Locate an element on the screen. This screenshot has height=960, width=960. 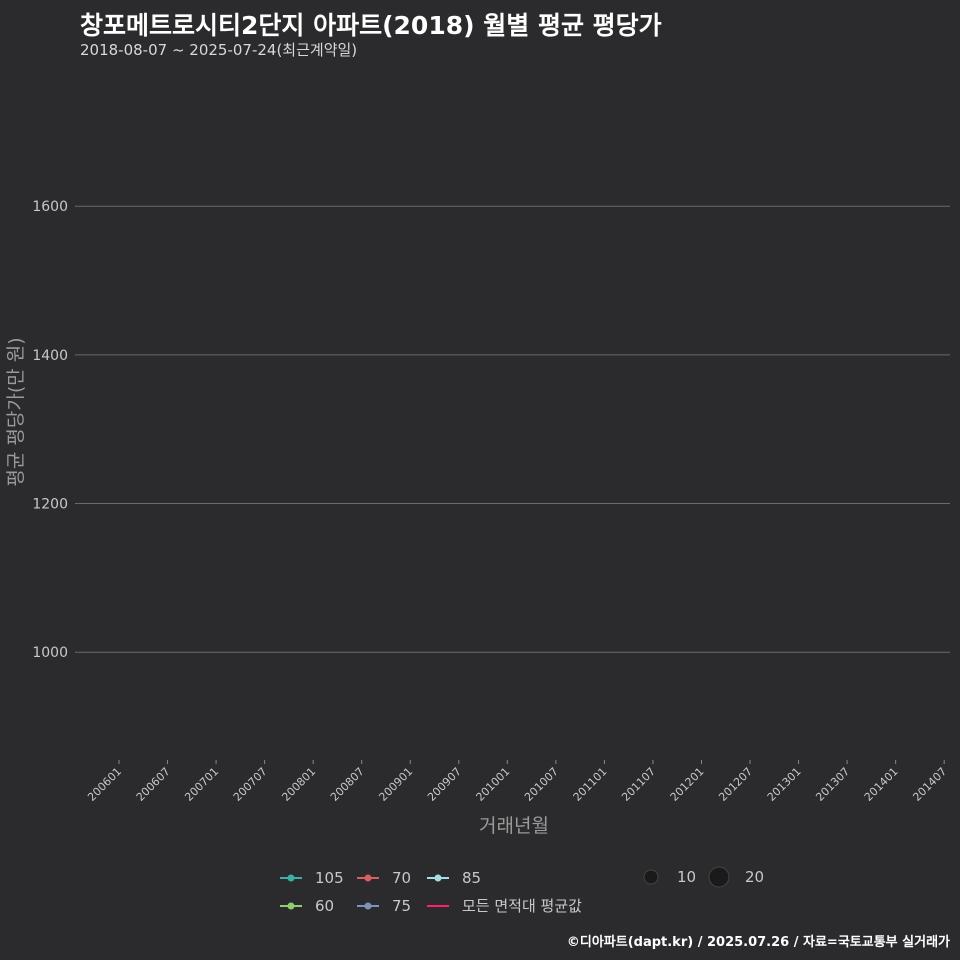
chart-title: 창포메트로시티2단지 아파트(2018) 월별 평균 평당가 is located at coordinates (371, 25).